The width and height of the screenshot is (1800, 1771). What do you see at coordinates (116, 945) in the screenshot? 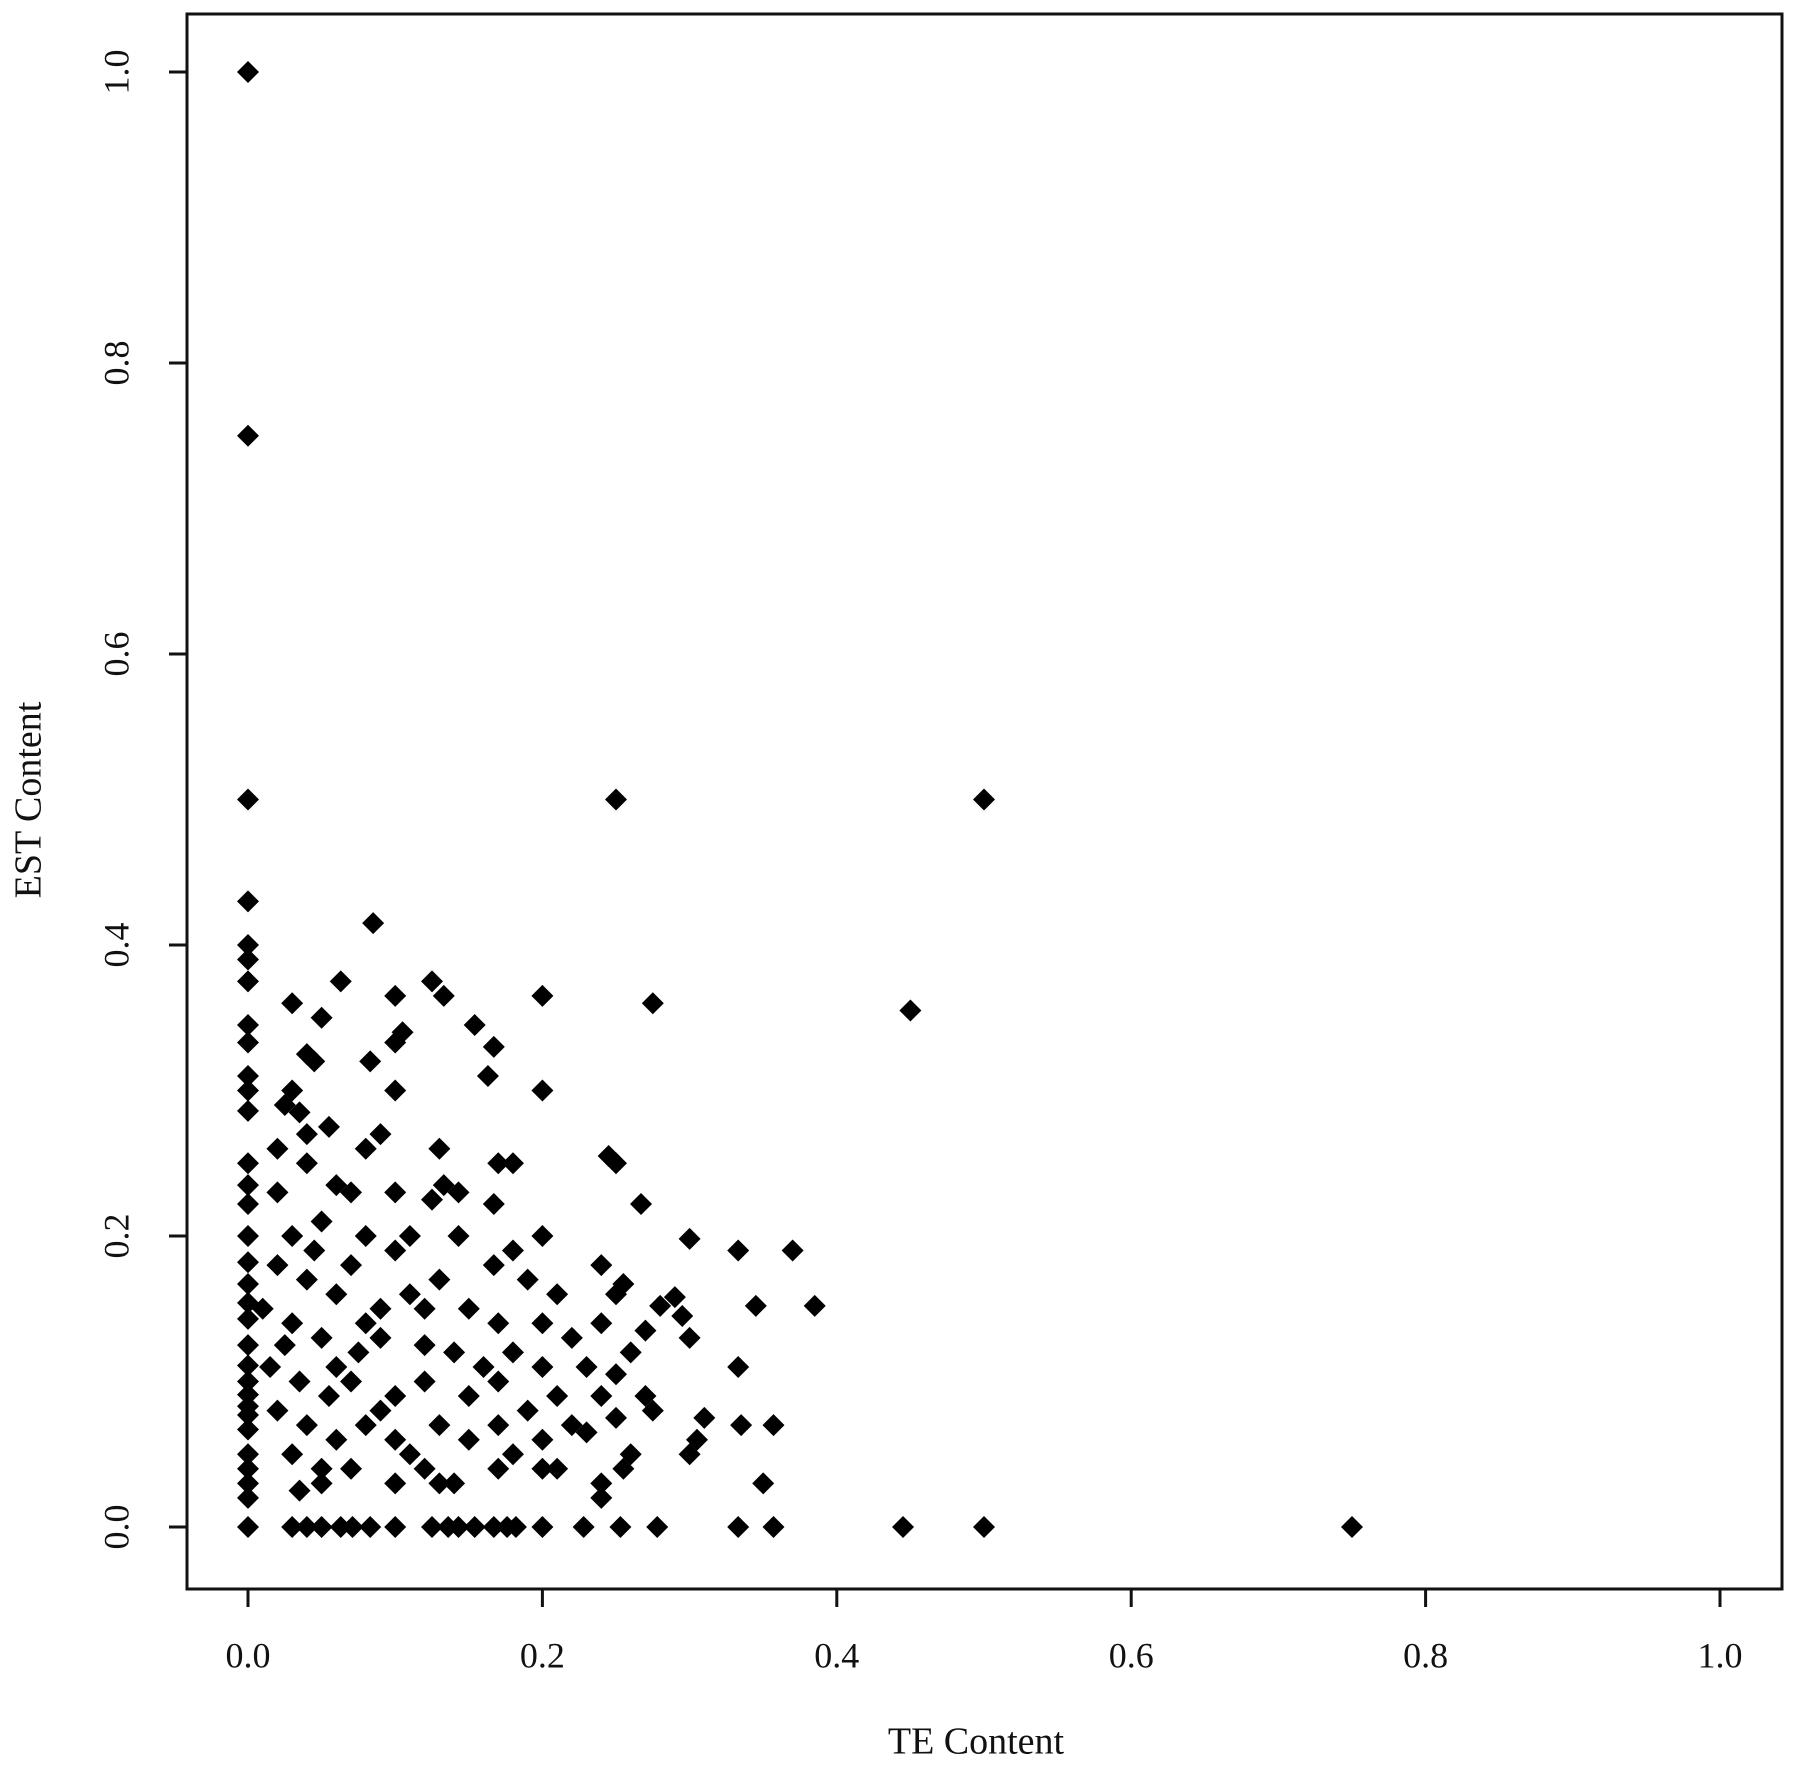
I see `y-tick-label: 0.4` at bounding box center [116, 945].